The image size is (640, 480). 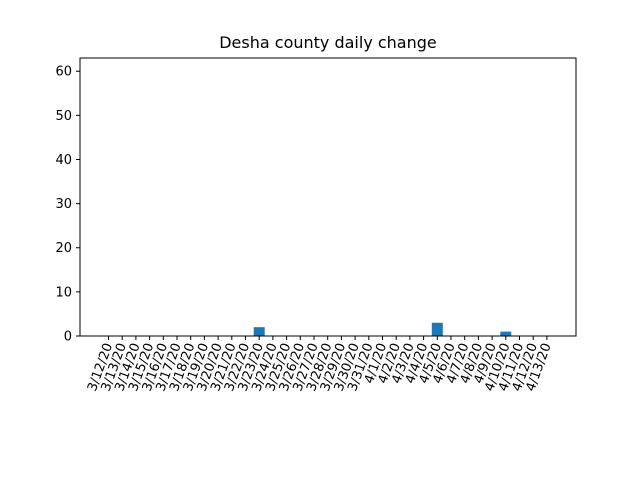 I want to click on y-tick-label: 40, so click(x=63, y=160).